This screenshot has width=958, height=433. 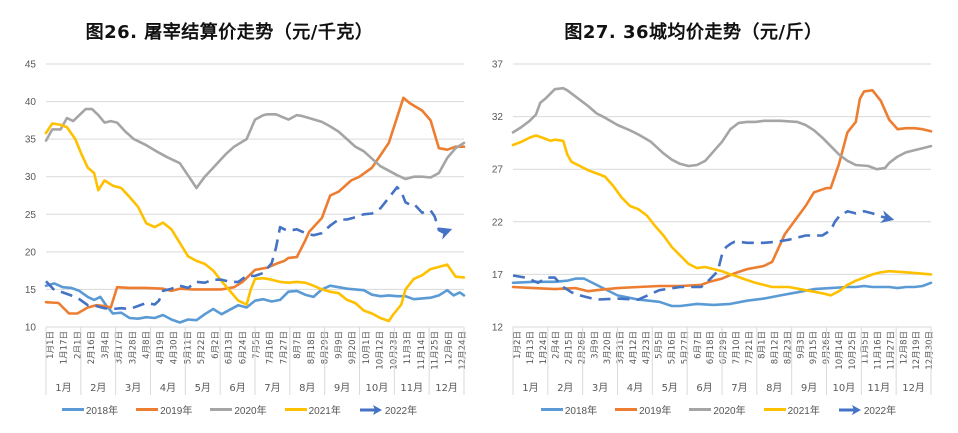 I want to click on month-label: 4月, so click(x=168, y=388).